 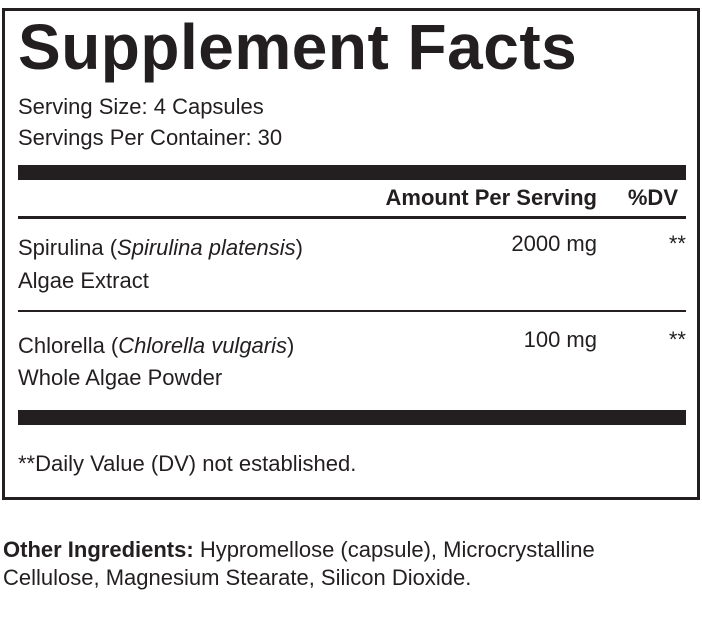 What do you see at coordinates (203, 345) in the screenshot?
I see `latin-name: Chlorella vulgaris` at bounding box center [203, 345].